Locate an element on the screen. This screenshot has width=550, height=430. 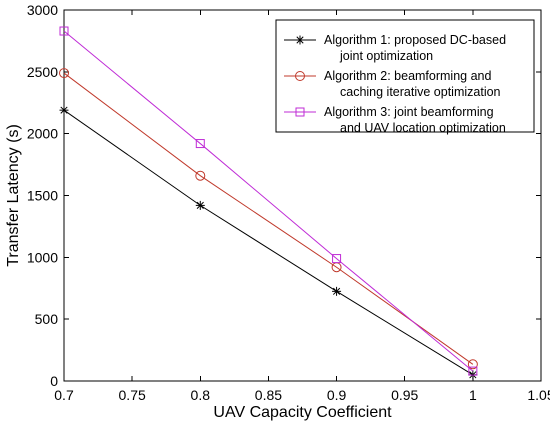
x-tick-label: 0.9 is located at coordinates (337, 395).